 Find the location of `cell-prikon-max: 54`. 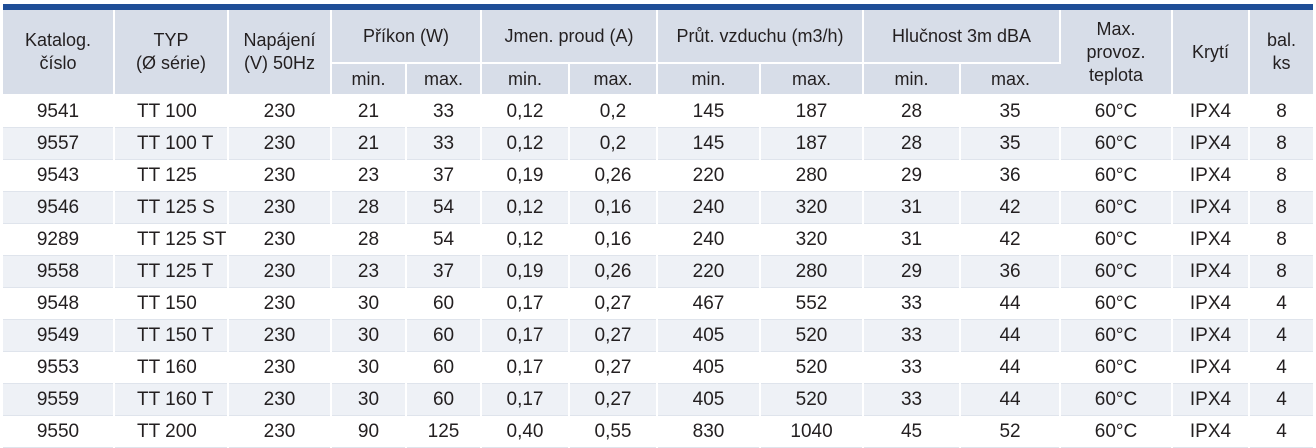

cell-prikon-max: 54 is located at coordinates (444, 207).